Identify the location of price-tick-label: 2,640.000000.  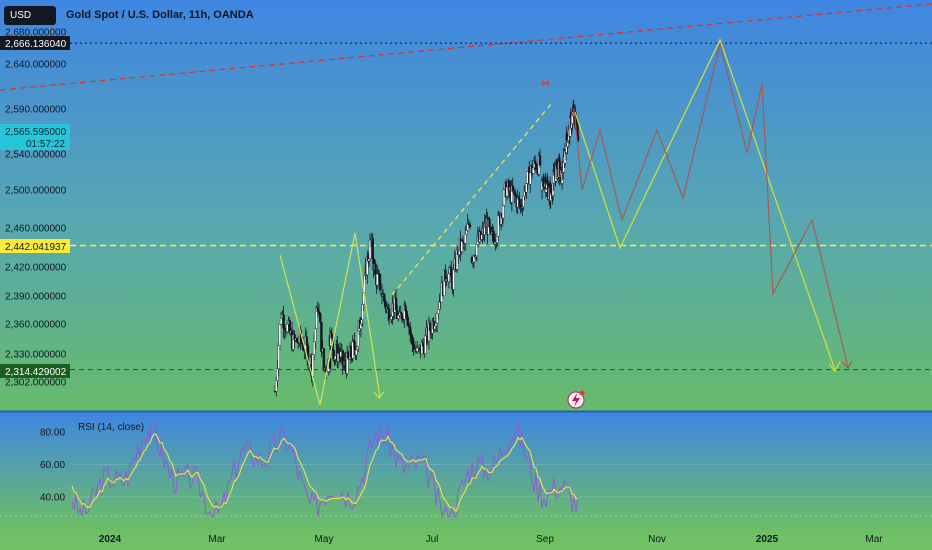
(36, 65).